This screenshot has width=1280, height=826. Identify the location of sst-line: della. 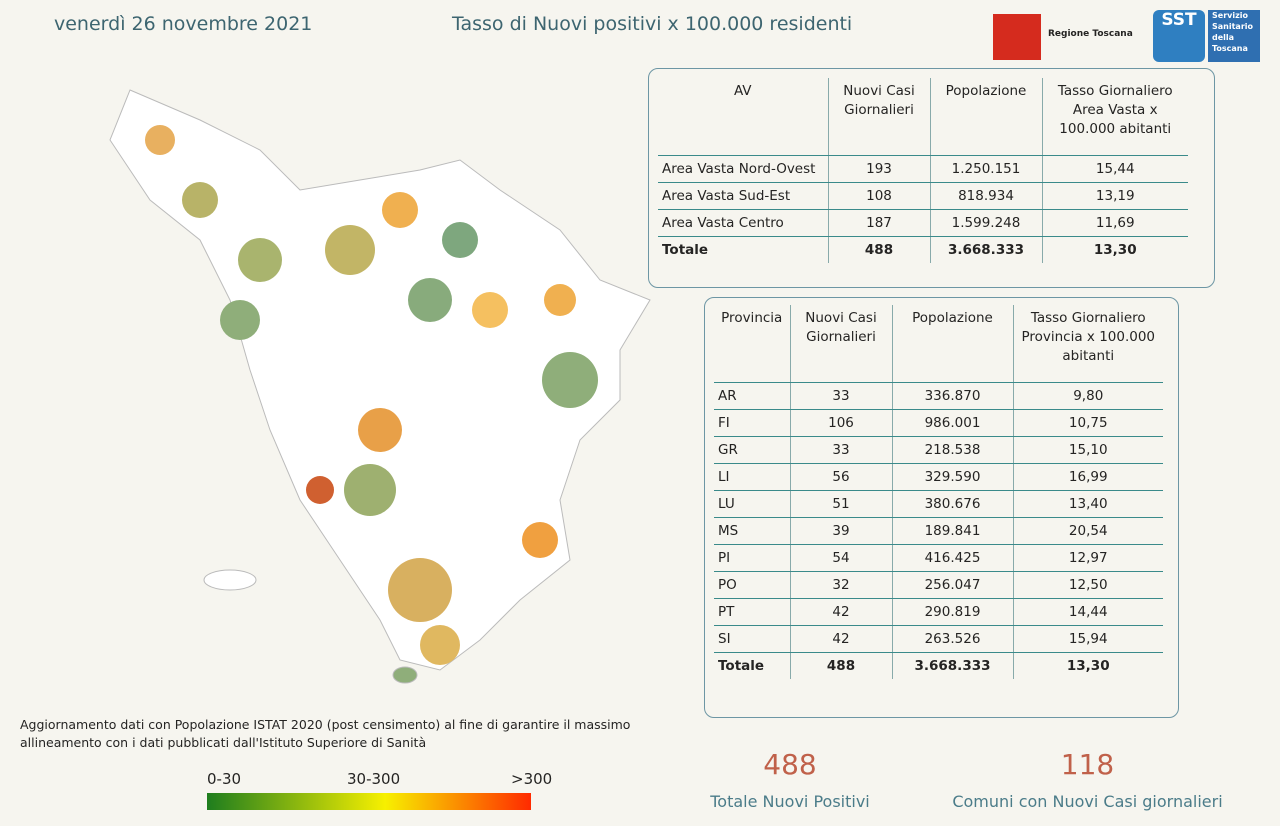
(1223, 37).